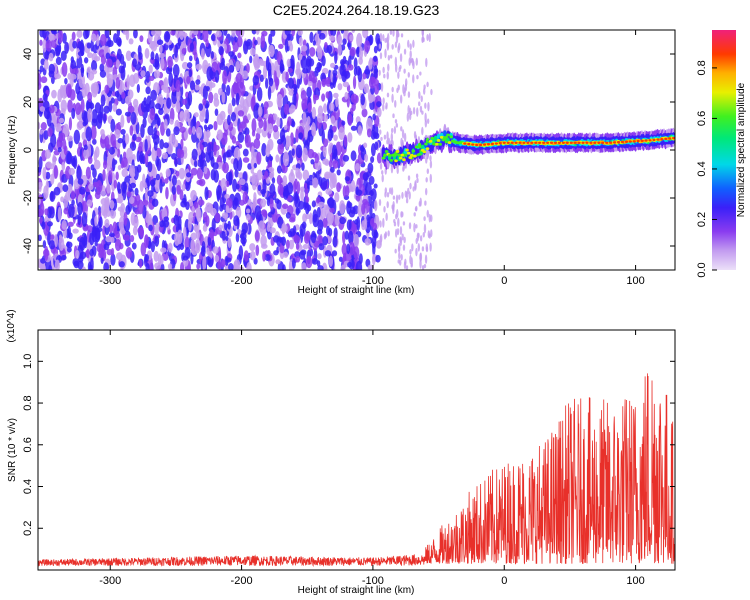 This screenshot has height=600, width=750. Describe the element at coordinates (373, 581) in the screenshot. I see `x-tick-label: -100` at that location.